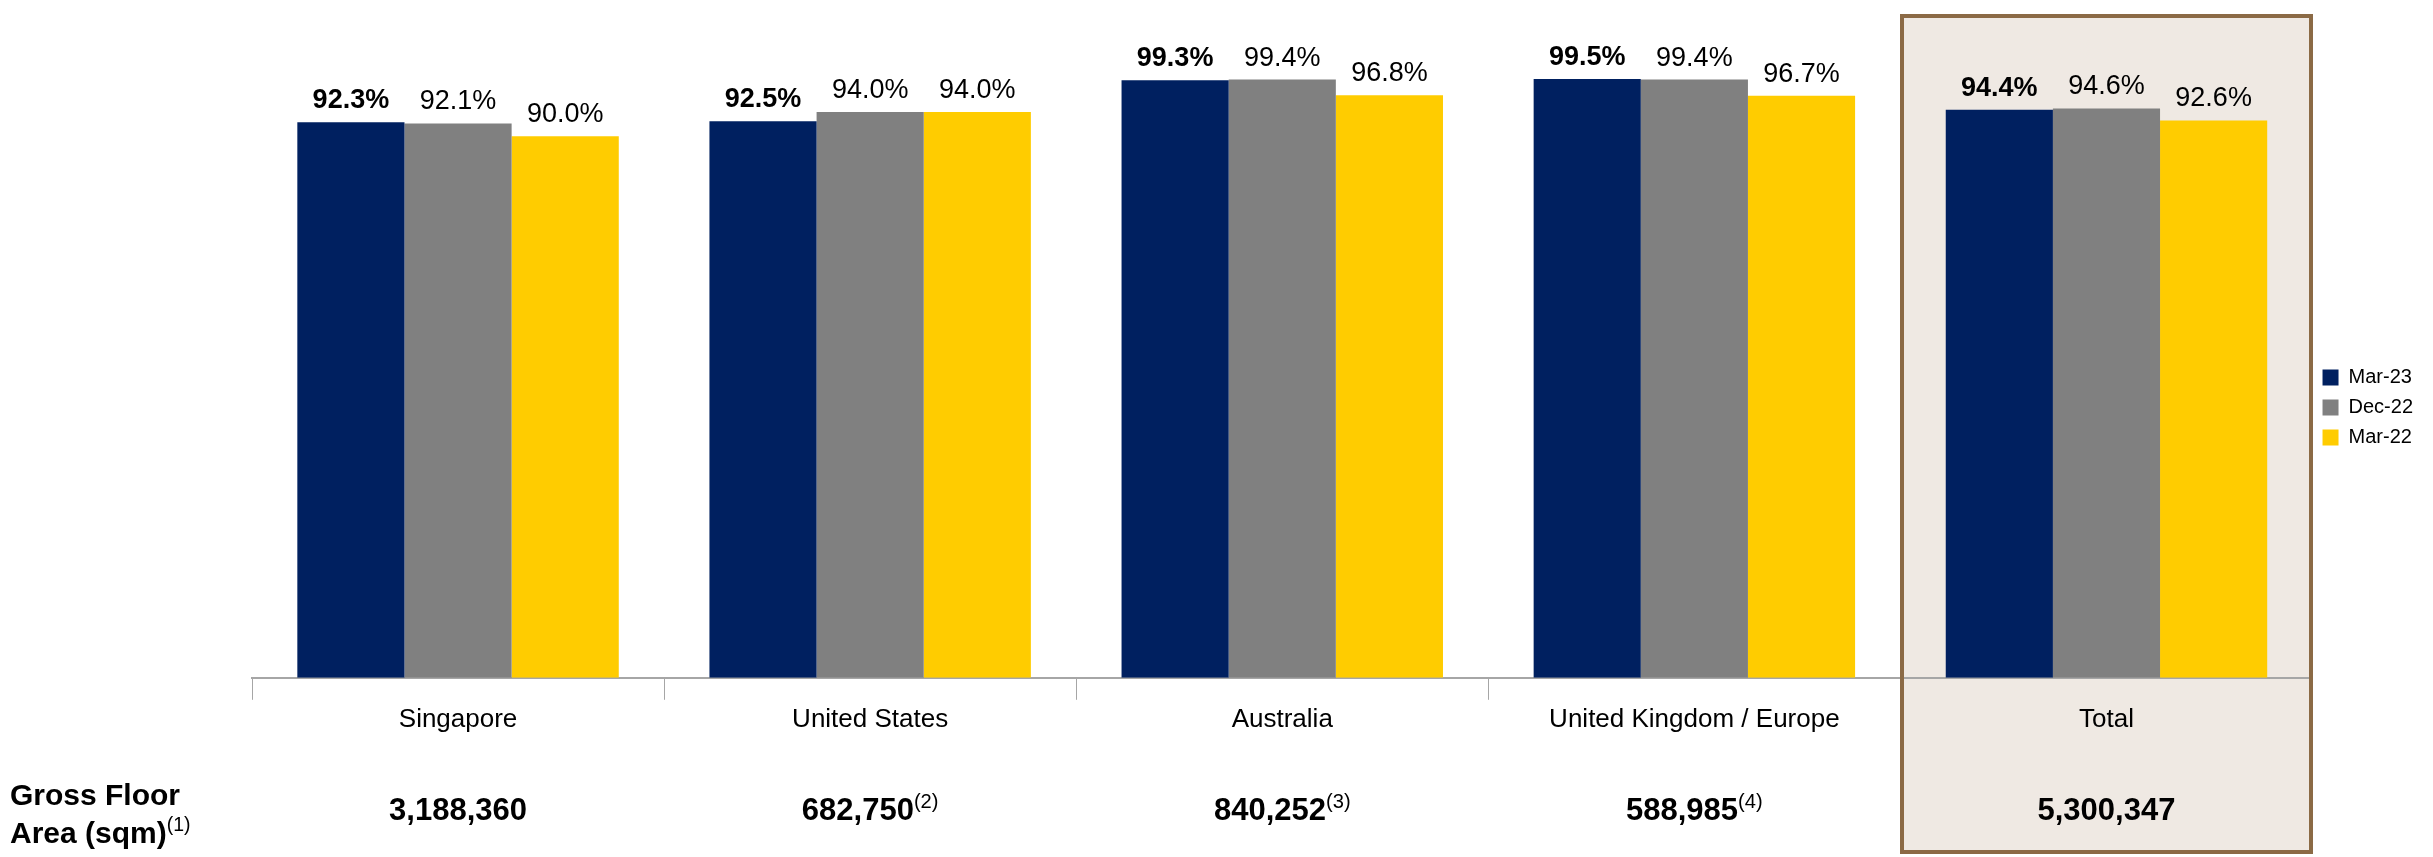 The image size is (2433, 857). I want to click on data-label: 96.7%, so click(1801, 72).